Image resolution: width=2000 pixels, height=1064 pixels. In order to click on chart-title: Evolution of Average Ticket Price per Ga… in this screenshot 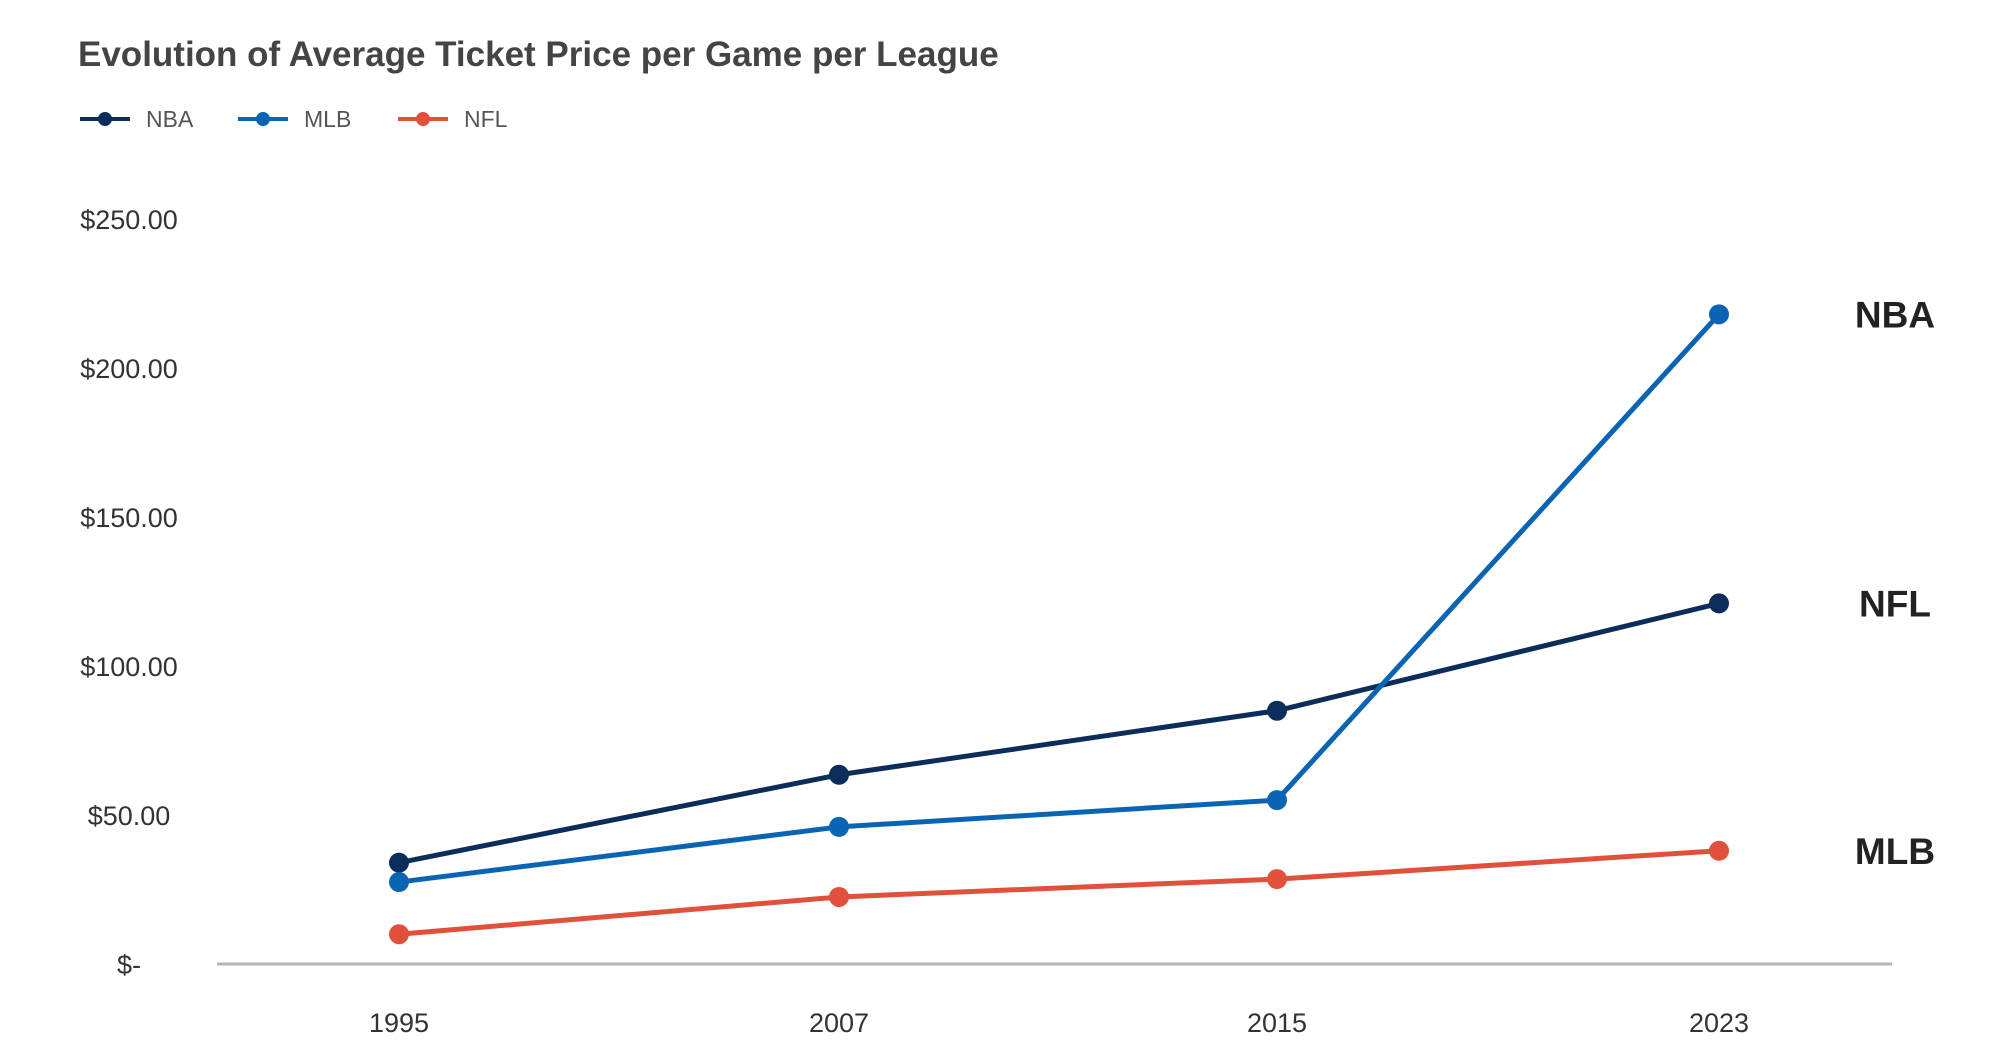, I will do `click(538, 54)`.